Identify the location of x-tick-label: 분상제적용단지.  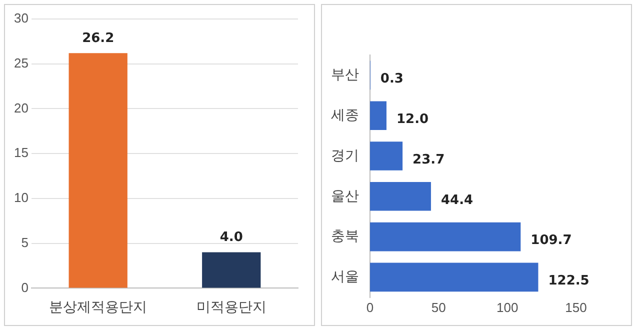
(98, 306).